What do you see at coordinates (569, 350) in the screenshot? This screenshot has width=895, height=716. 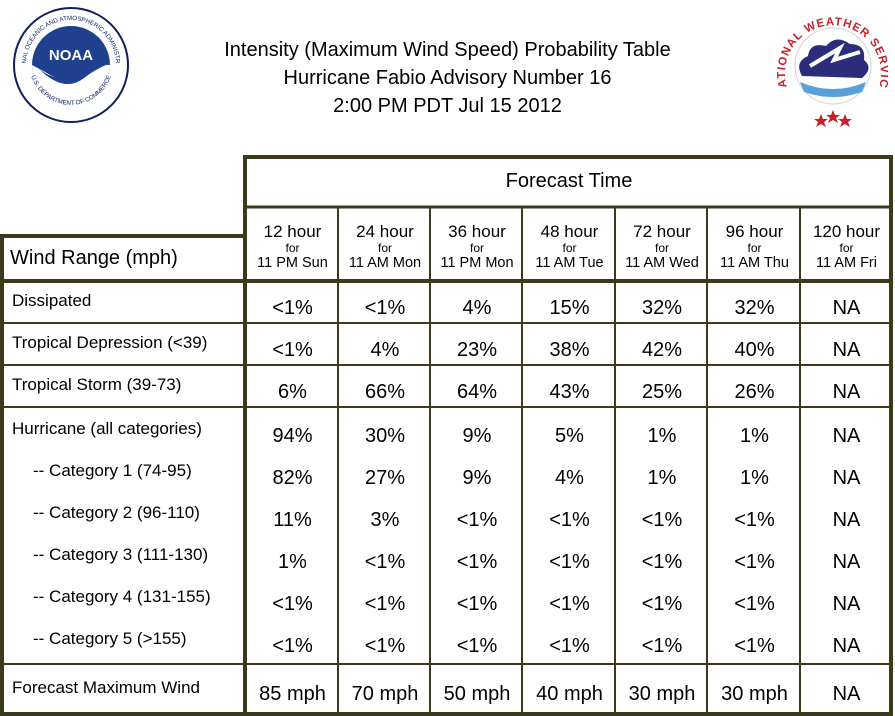 I see `table-cell: 38%` at bounding box center [569, 350].